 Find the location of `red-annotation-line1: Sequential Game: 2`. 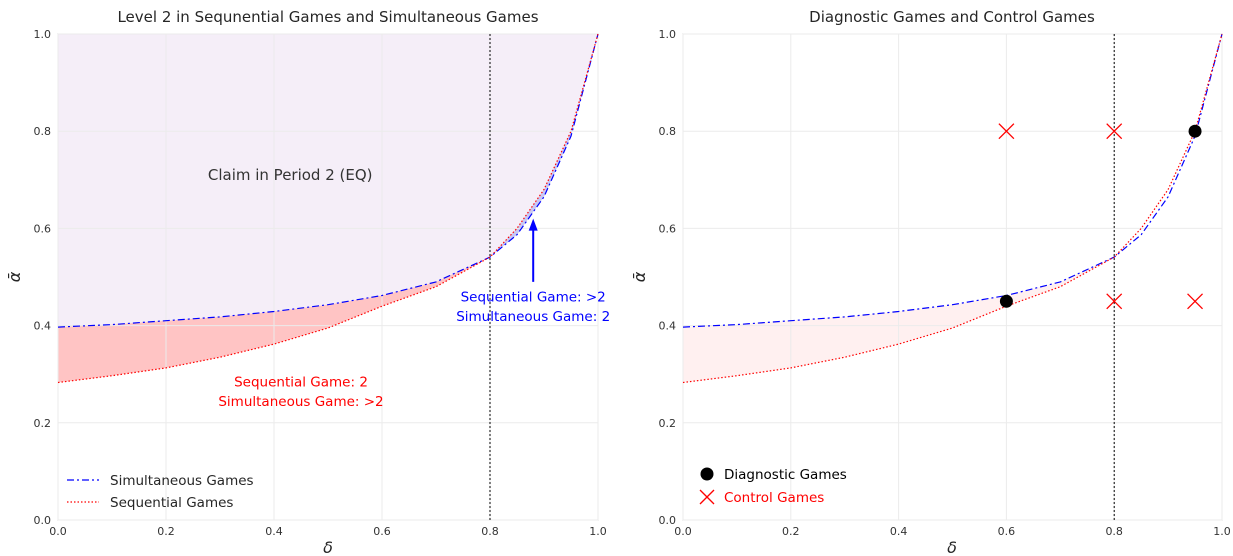

red-annotation-line1: Sequential Game: 2 is located at coordinates (301, 382).